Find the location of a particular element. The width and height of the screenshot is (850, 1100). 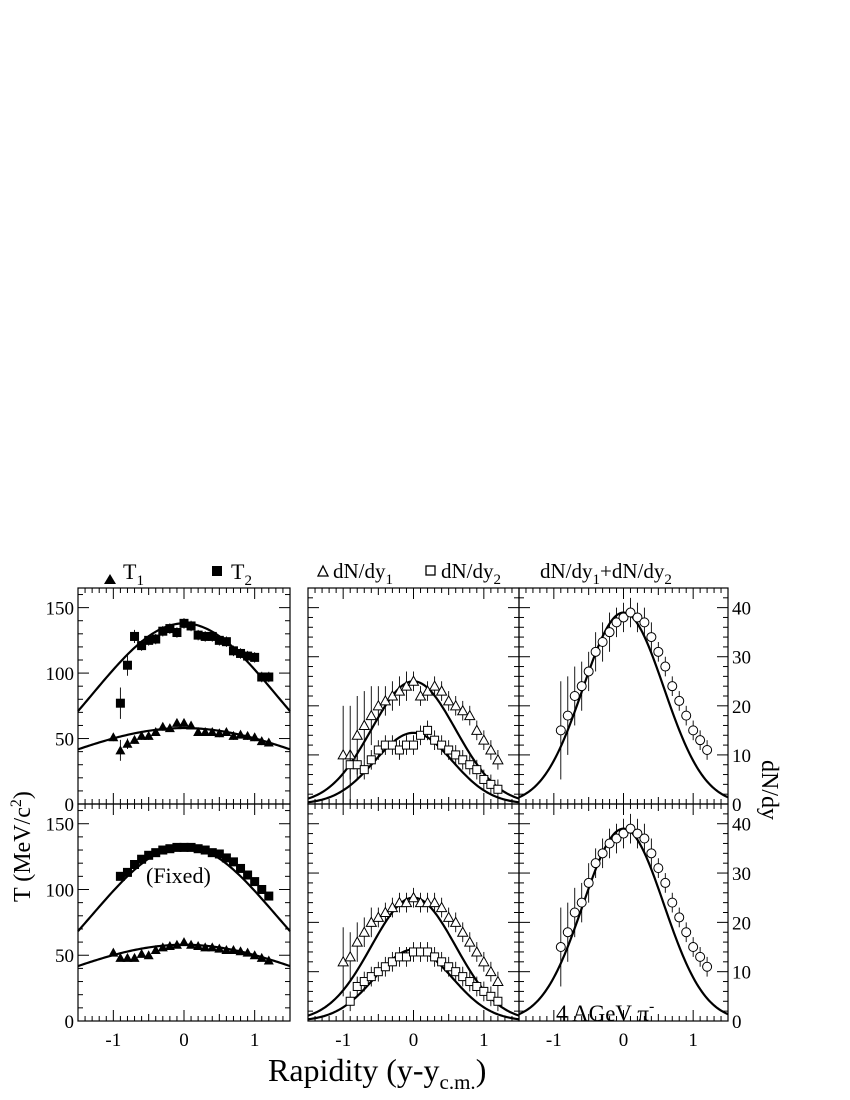

x-tick-label: 0 is located at coordinates (414, 1040).